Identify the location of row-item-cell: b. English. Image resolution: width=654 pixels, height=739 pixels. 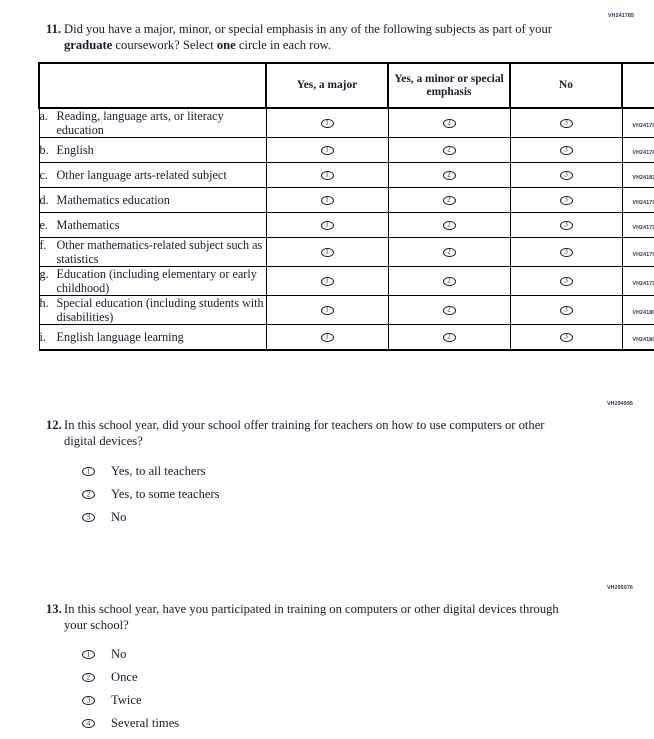
(152, 150).